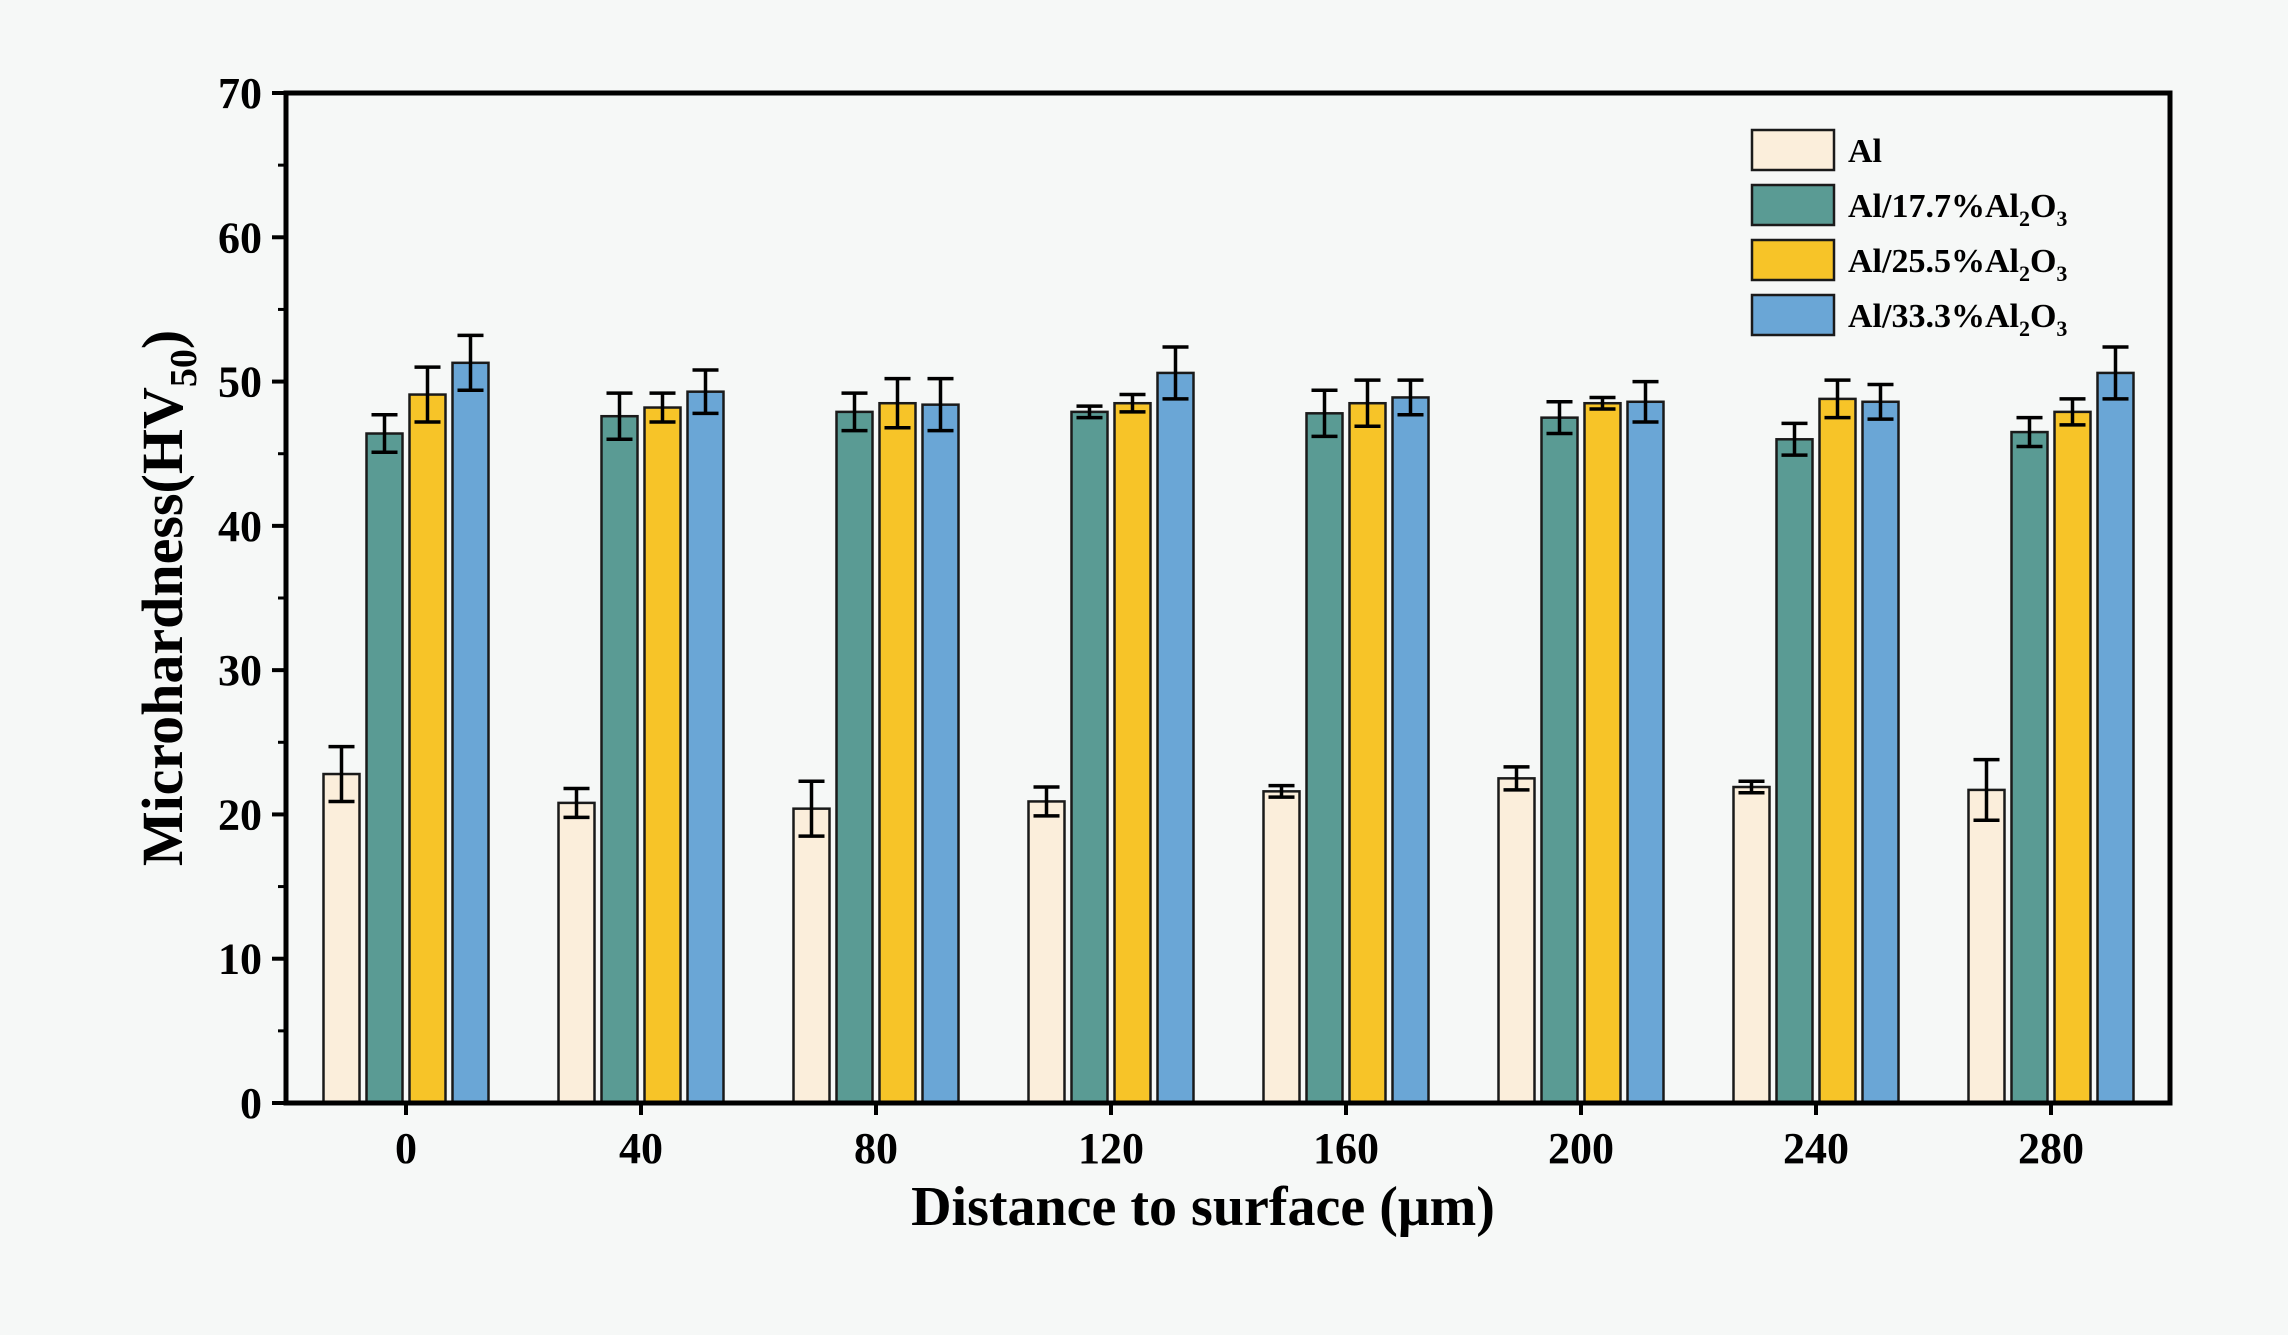 The image size is (2288, 1335). I want to click on legend-label-main: Al, so click(1865, 151).